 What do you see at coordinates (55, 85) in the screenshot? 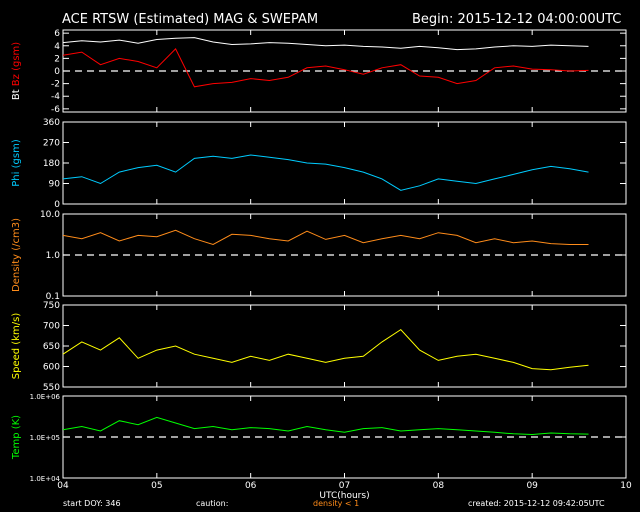
I see `y-tick-label: -2` at bounding box center [55, 85].